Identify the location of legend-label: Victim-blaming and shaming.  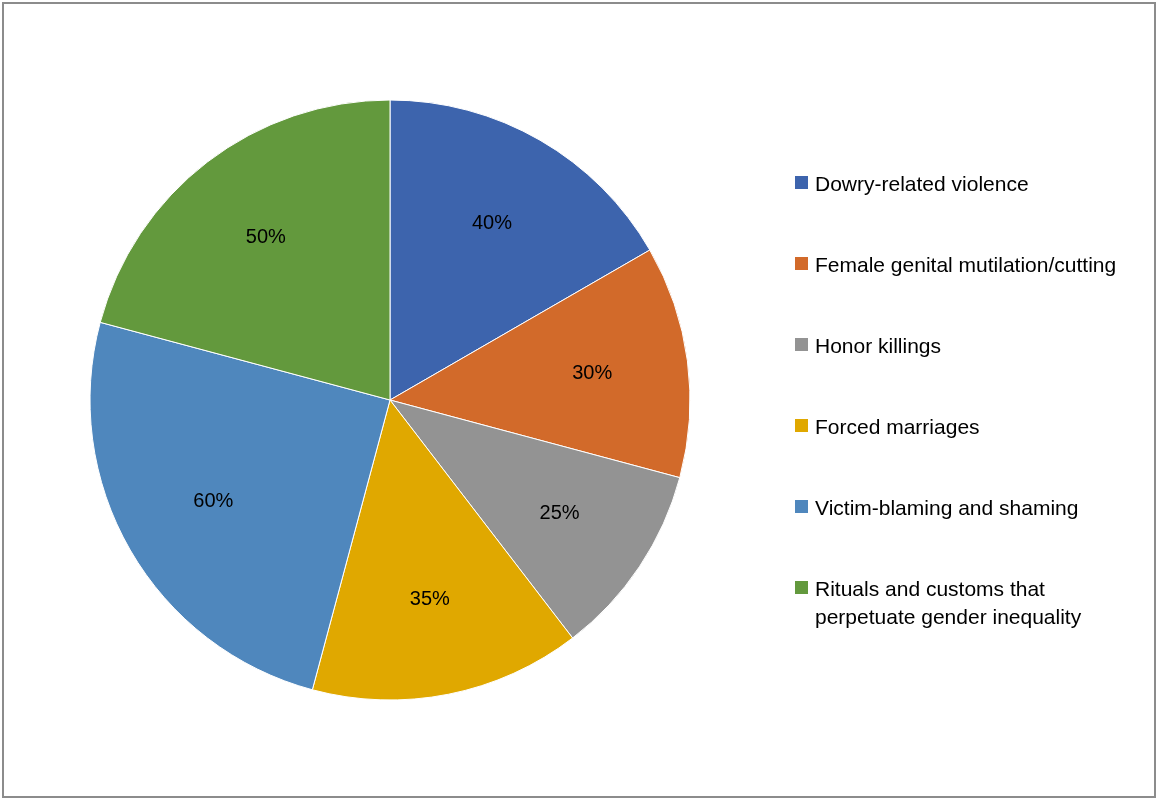
(947, 507).